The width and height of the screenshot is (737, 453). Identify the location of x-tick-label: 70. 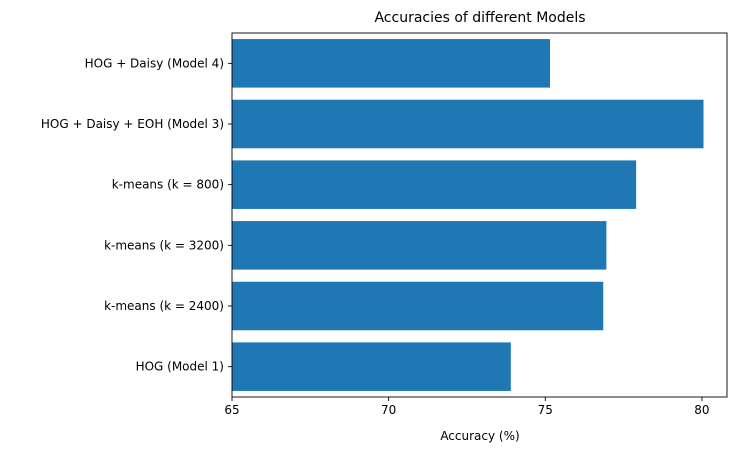
(388, 410).